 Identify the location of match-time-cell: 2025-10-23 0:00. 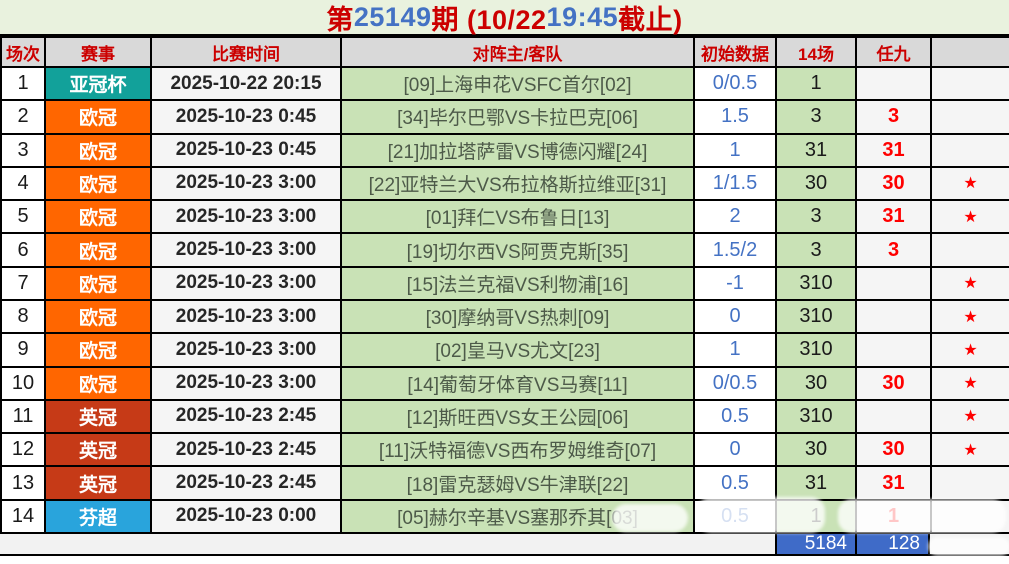
(246, 516).